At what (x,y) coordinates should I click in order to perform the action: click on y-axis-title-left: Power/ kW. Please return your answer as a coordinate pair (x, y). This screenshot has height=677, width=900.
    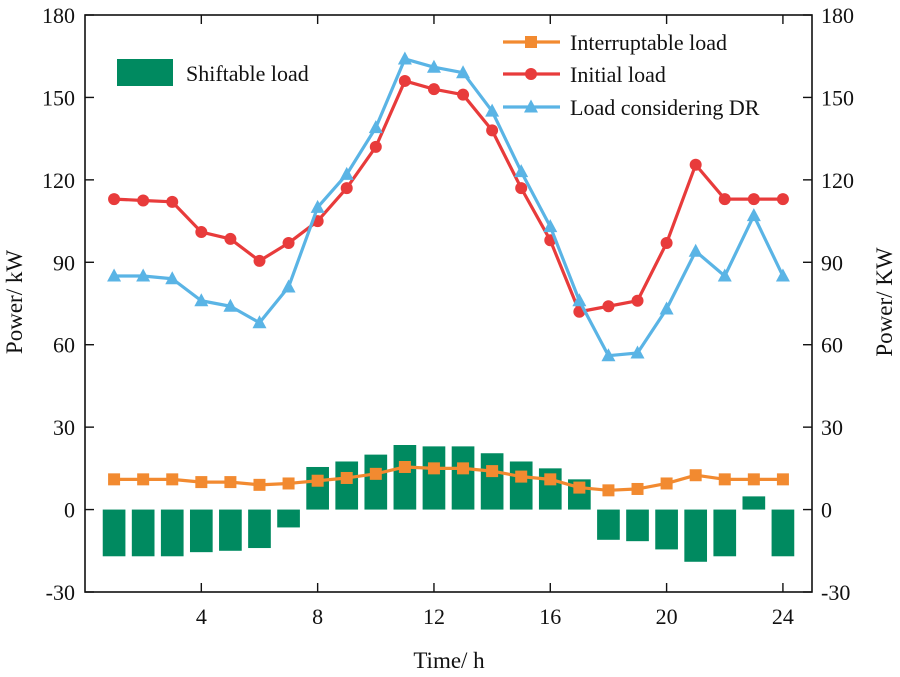
    Looking at the image, I should click on (14, 302).